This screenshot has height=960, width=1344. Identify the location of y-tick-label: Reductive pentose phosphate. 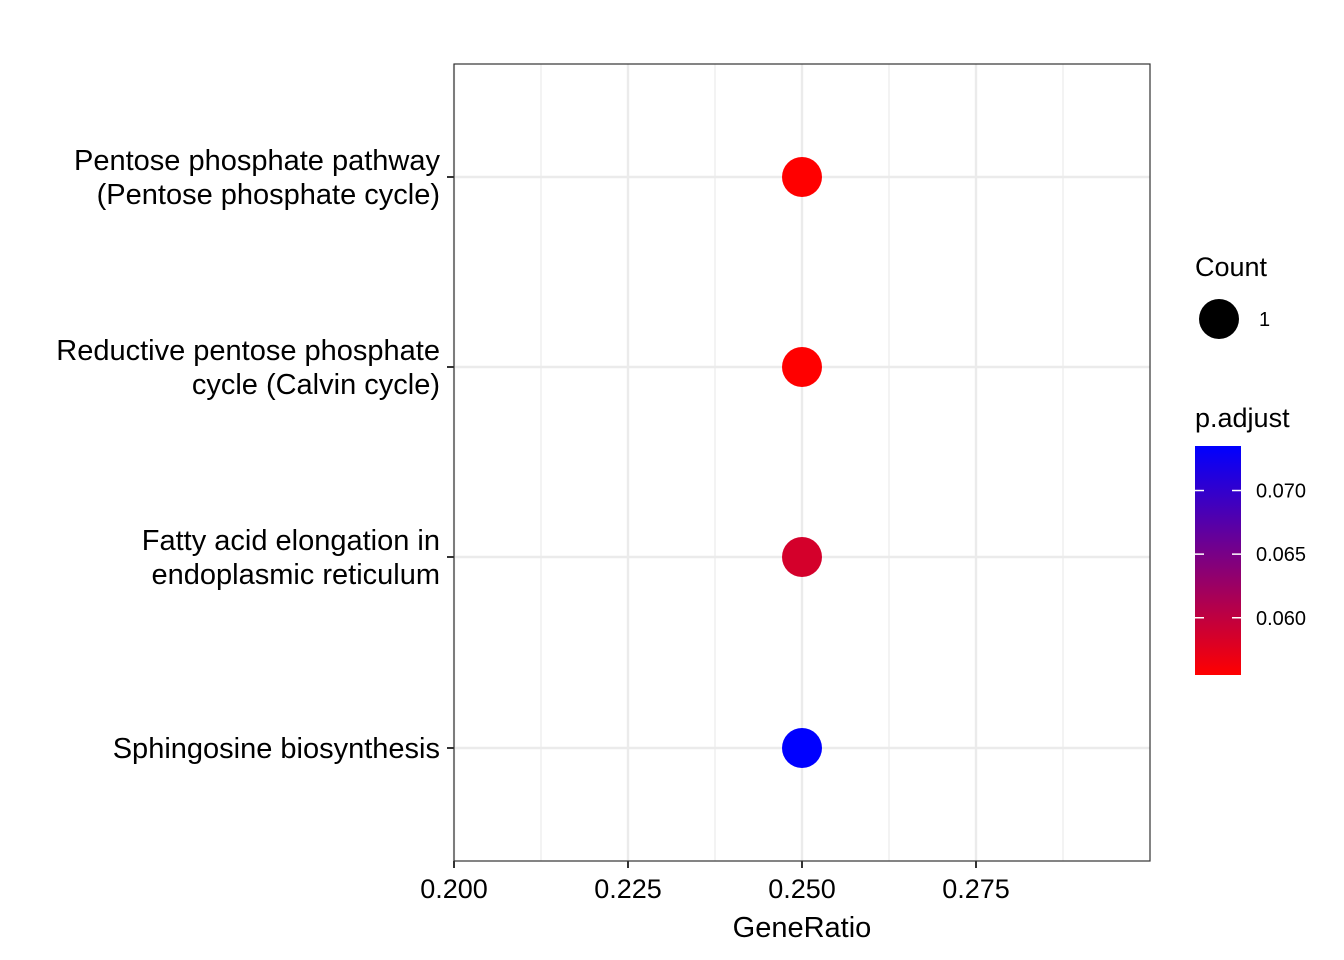
(248, 351).